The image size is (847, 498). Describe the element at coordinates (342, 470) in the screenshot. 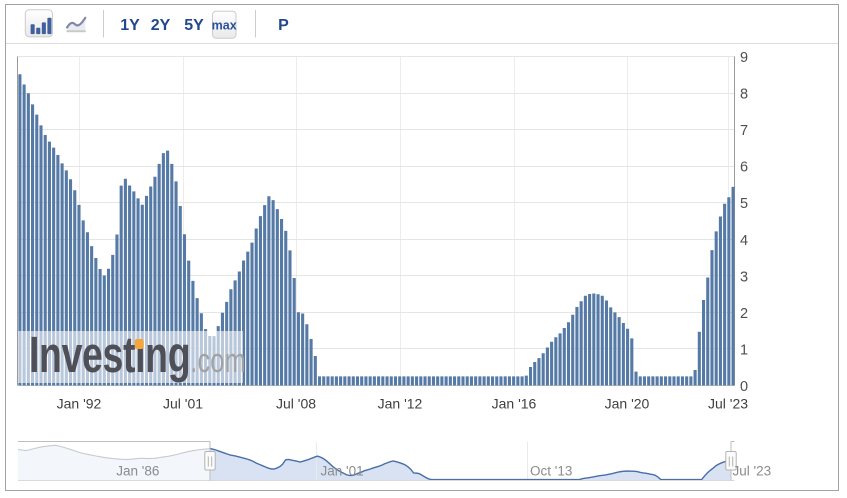

I see `svg-text: Jan '01` at that location.